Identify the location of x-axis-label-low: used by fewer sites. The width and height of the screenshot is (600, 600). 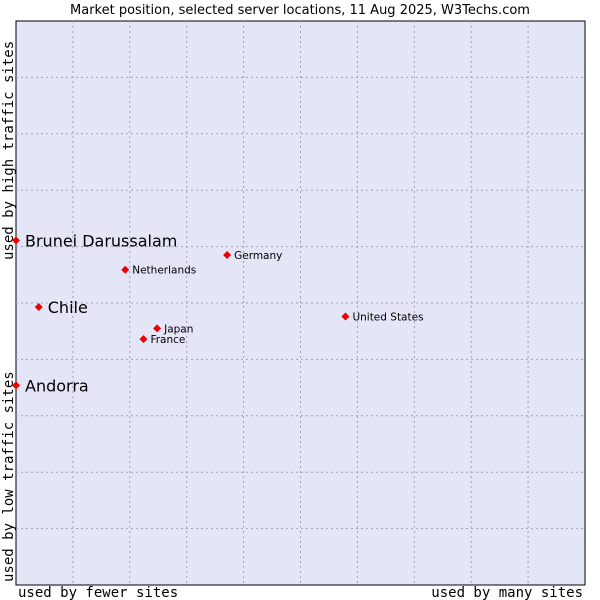
(98, 592).